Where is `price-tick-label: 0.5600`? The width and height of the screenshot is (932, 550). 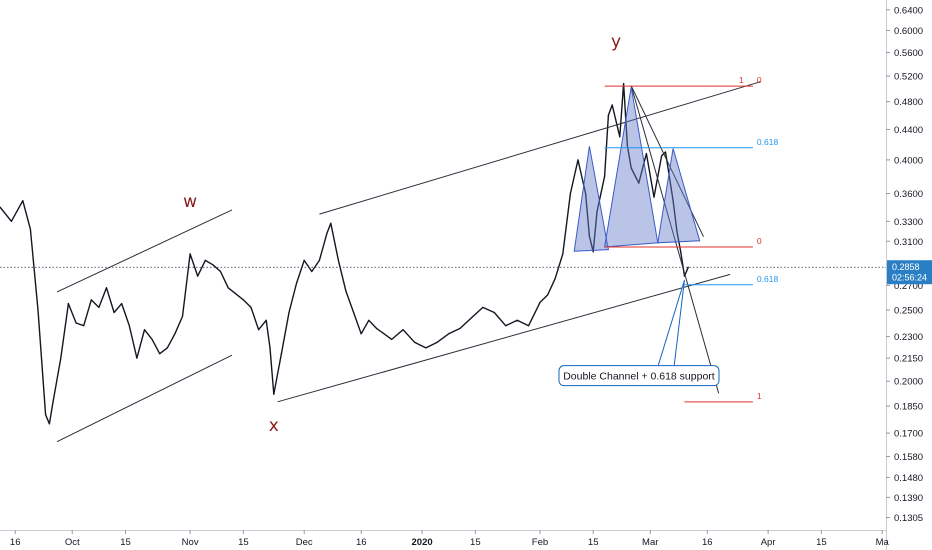
price-tick-label: 0.5600 is located at coordinates (908, 53).